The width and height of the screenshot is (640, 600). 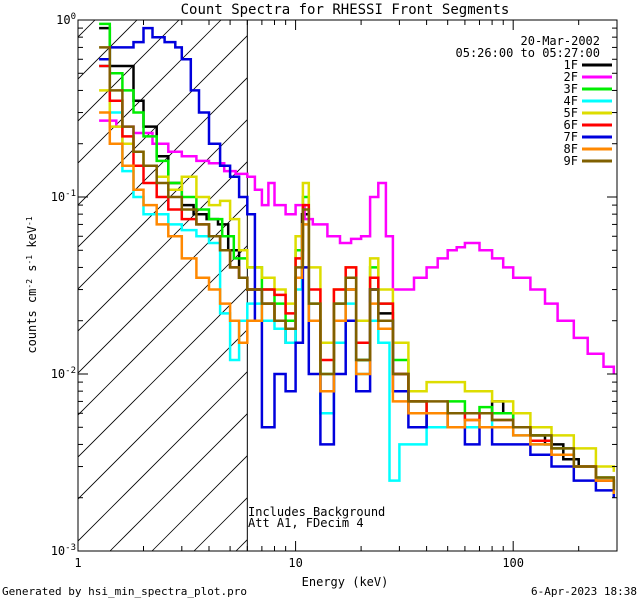 I want to click on legend-label-3f: 3F, so click(x=571, y=89).